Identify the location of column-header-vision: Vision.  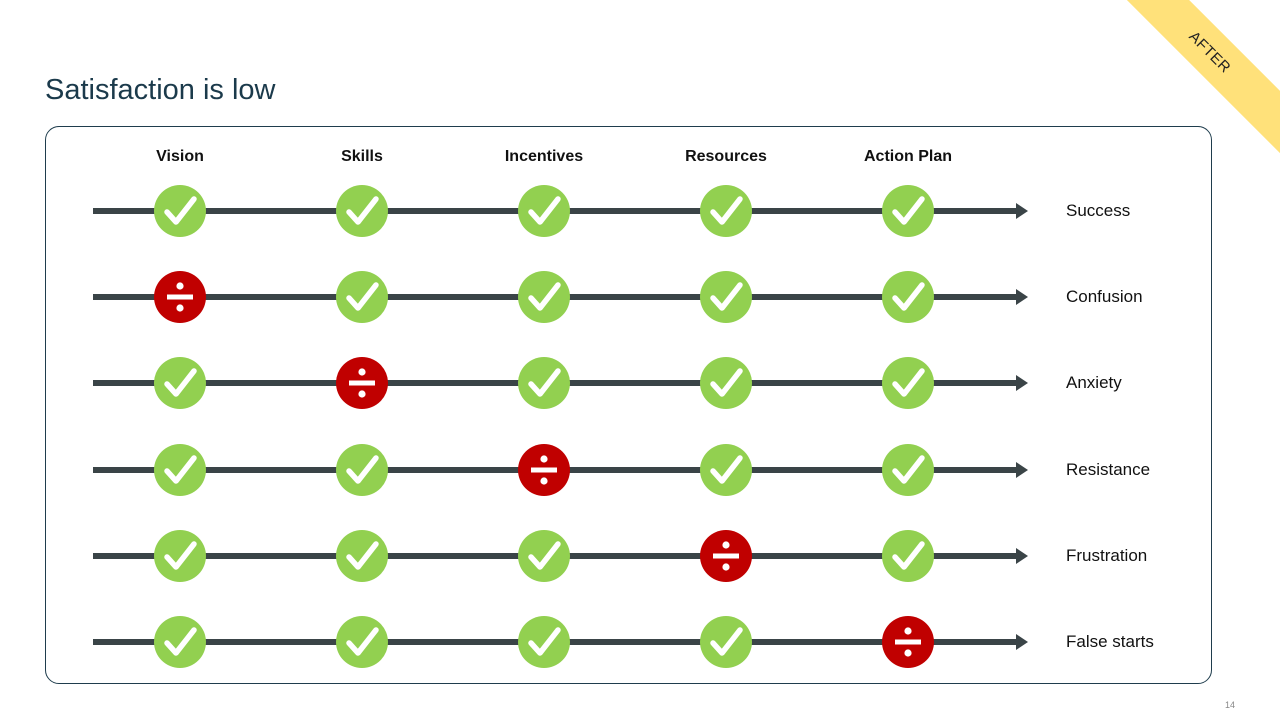
(180, 156).